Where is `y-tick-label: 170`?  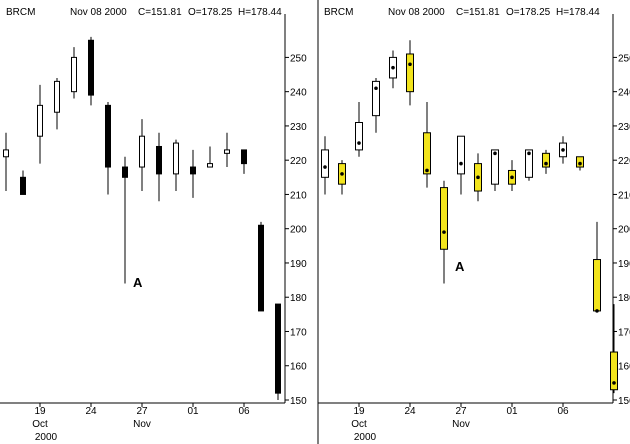 y-tick-label: 170 is located at coordinates (624, 332).